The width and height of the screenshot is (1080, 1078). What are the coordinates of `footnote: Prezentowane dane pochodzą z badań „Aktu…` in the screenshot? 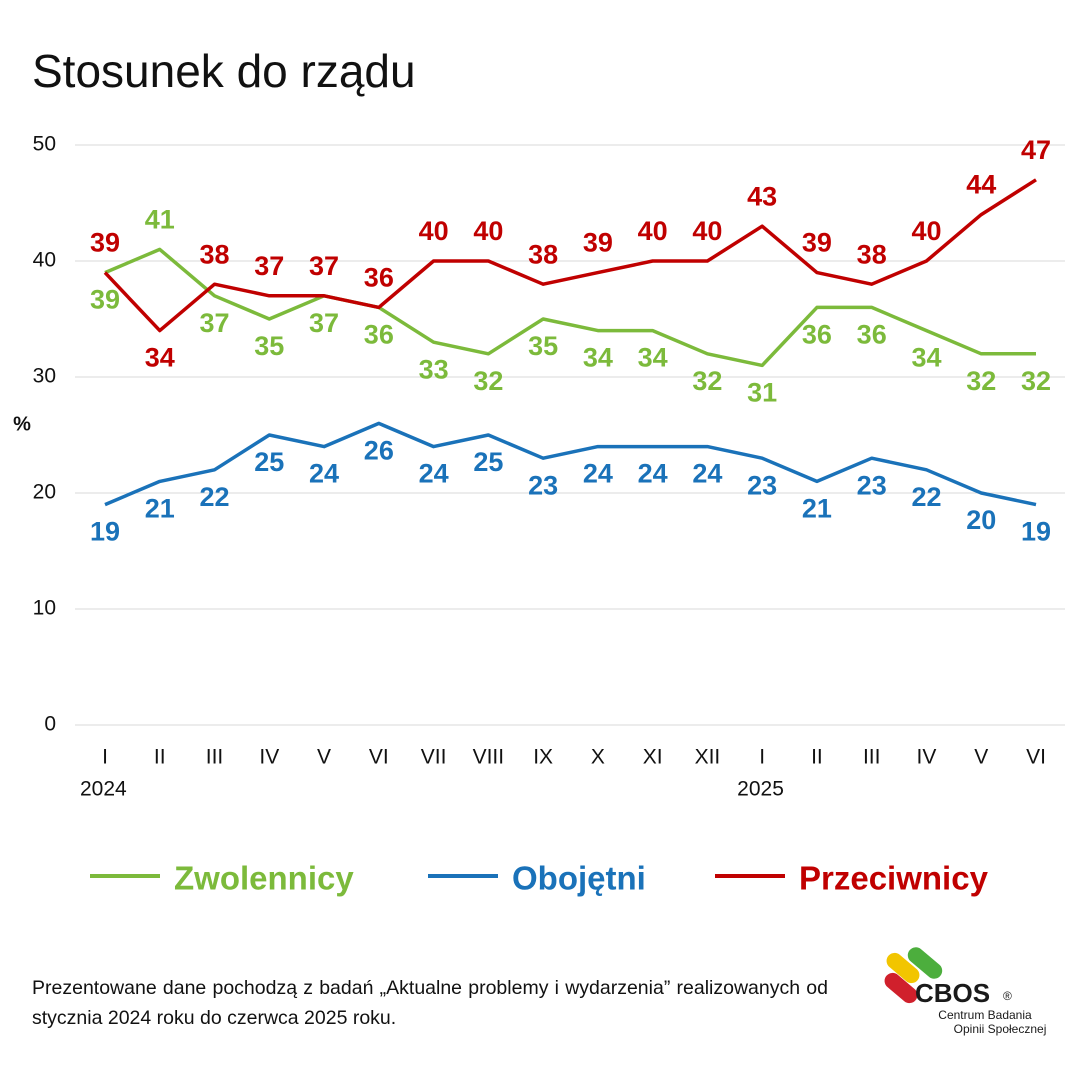 It's located at (430, 1003).